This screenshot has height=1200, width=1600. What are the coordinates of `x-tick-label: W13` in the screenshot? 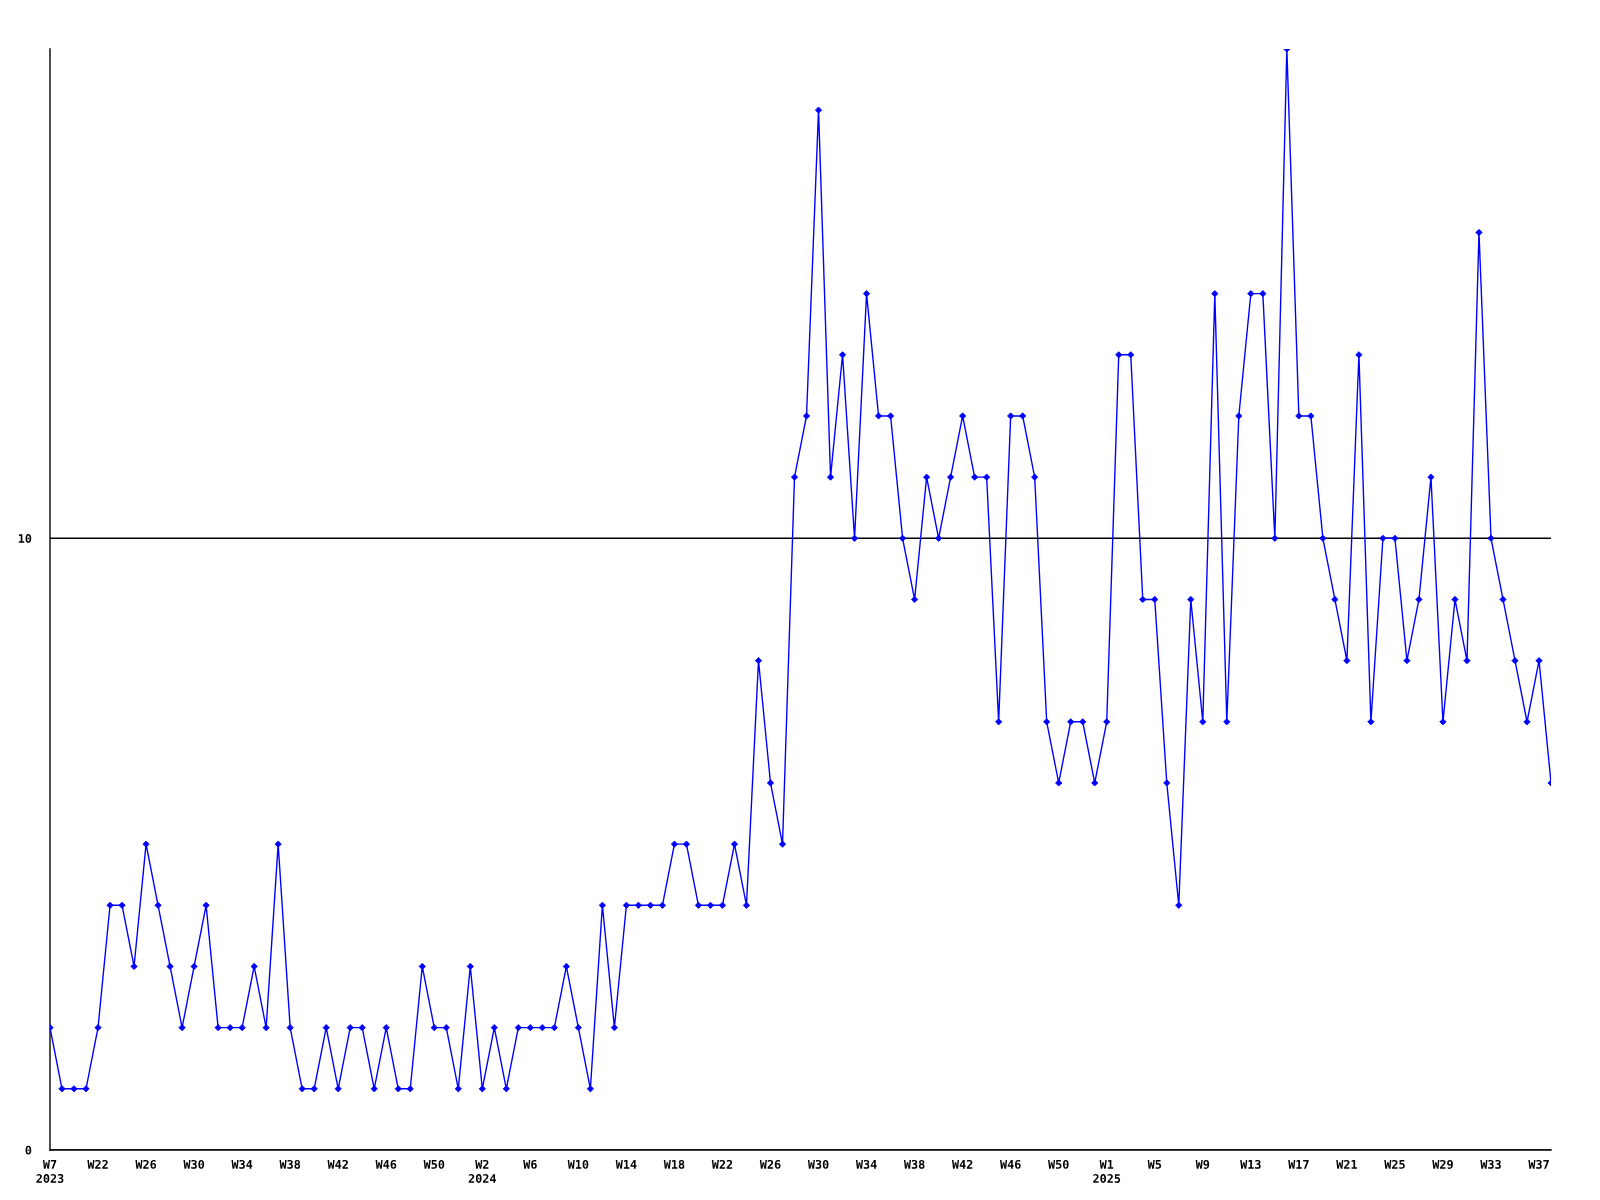 It's located at (1250, 1164).